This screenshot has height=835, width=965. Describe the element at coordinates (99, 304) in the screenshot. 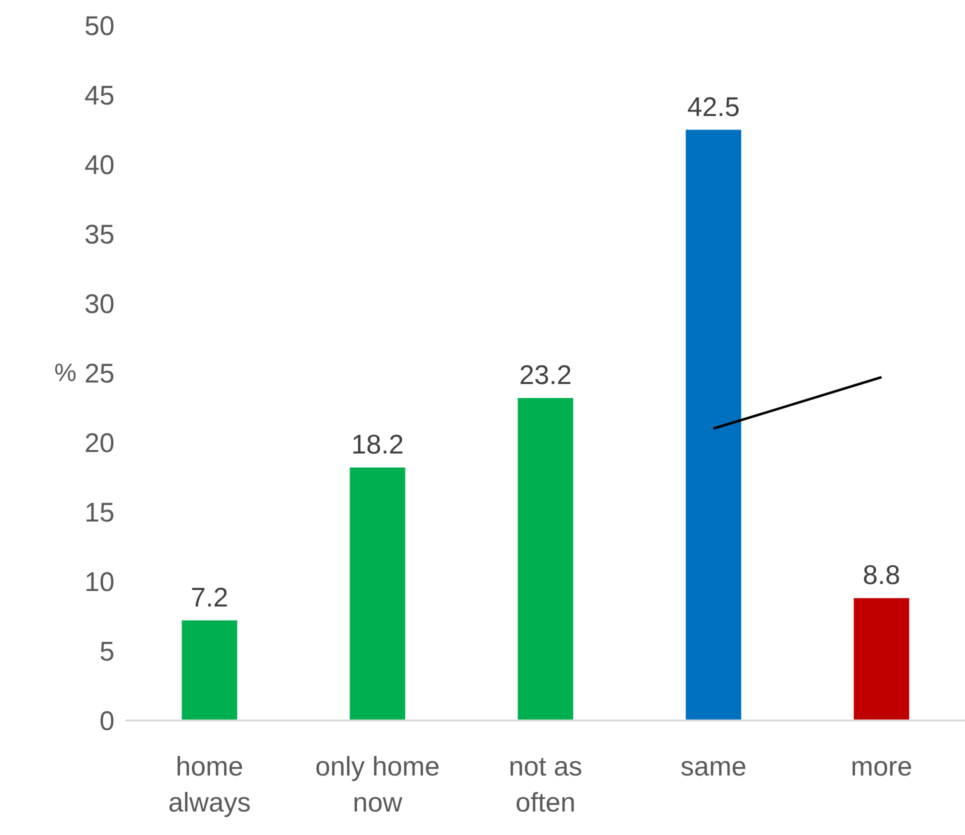

I see `y-tick-label: 30` at that location.